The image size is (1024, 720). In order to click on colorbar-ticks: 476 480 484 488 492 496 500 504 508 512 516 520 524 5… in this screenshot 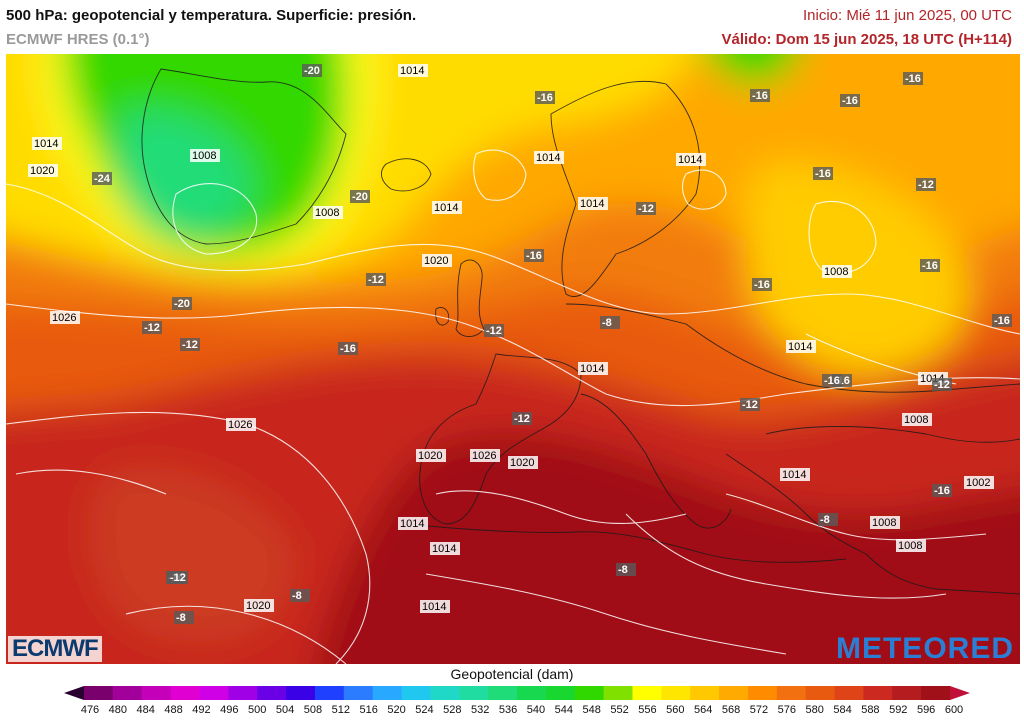, I will do `click(512, 712)`.